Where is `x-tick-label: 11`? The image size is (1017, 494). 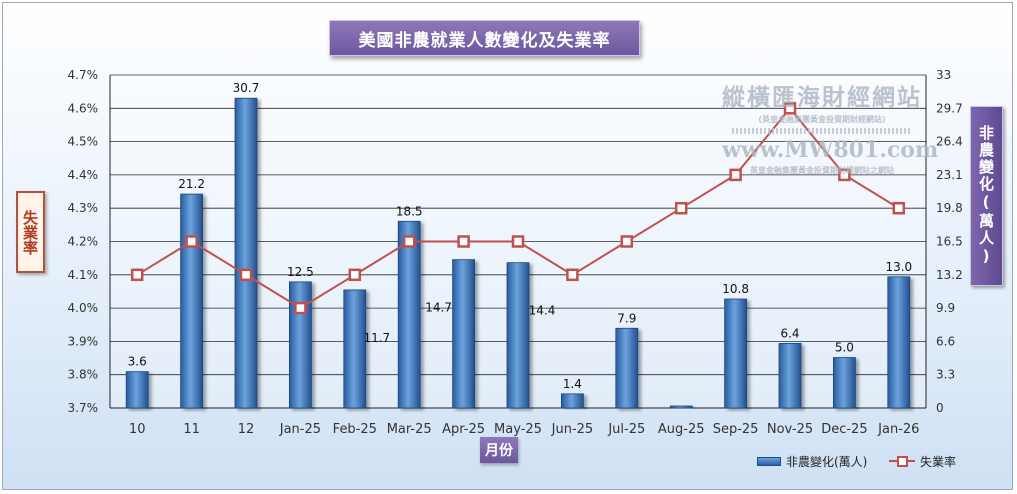
x-tick-label: 11 is located at coordinates (191, 429).